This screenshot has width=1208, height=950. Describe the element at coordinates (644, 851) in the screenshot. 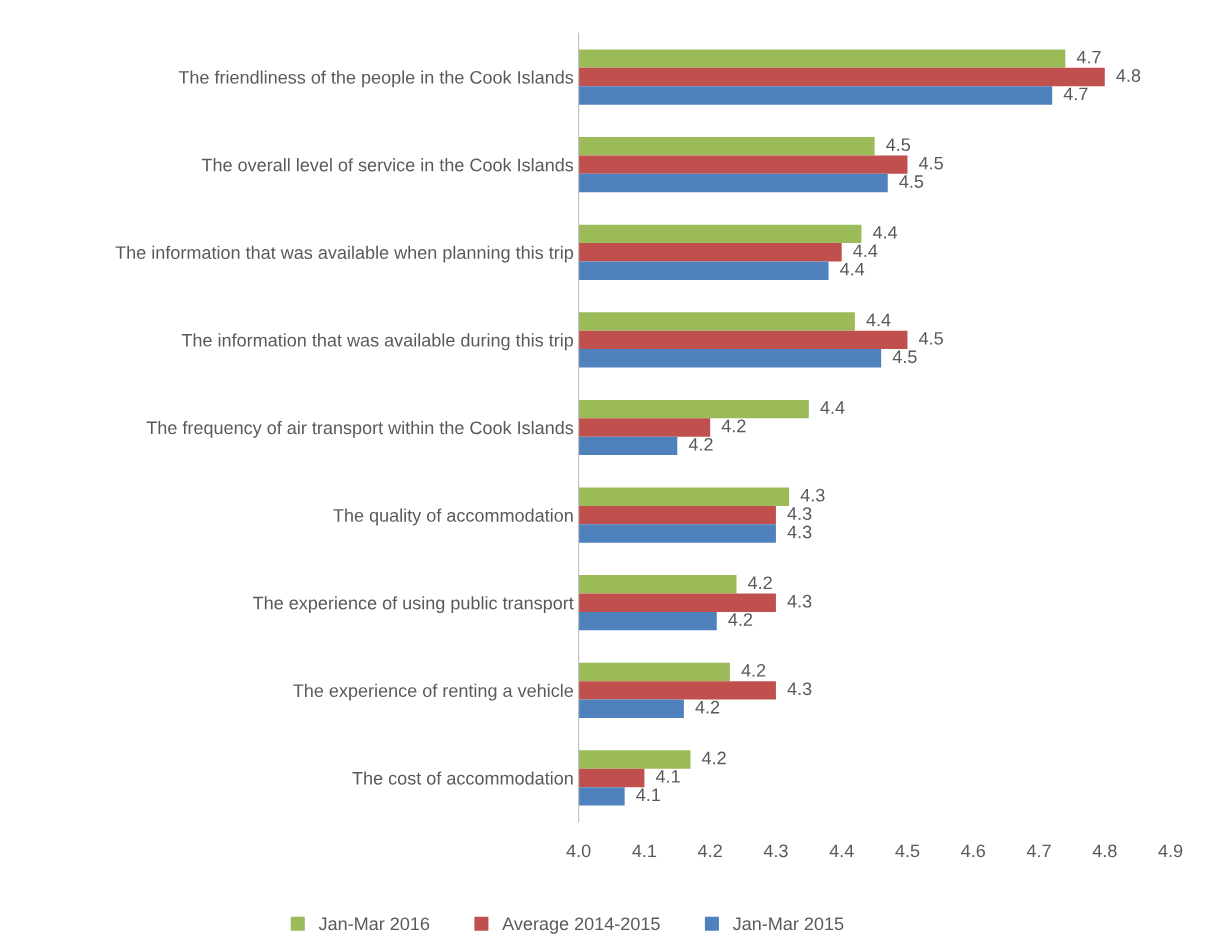

I see `x-tick-label: 4.1` at that location.